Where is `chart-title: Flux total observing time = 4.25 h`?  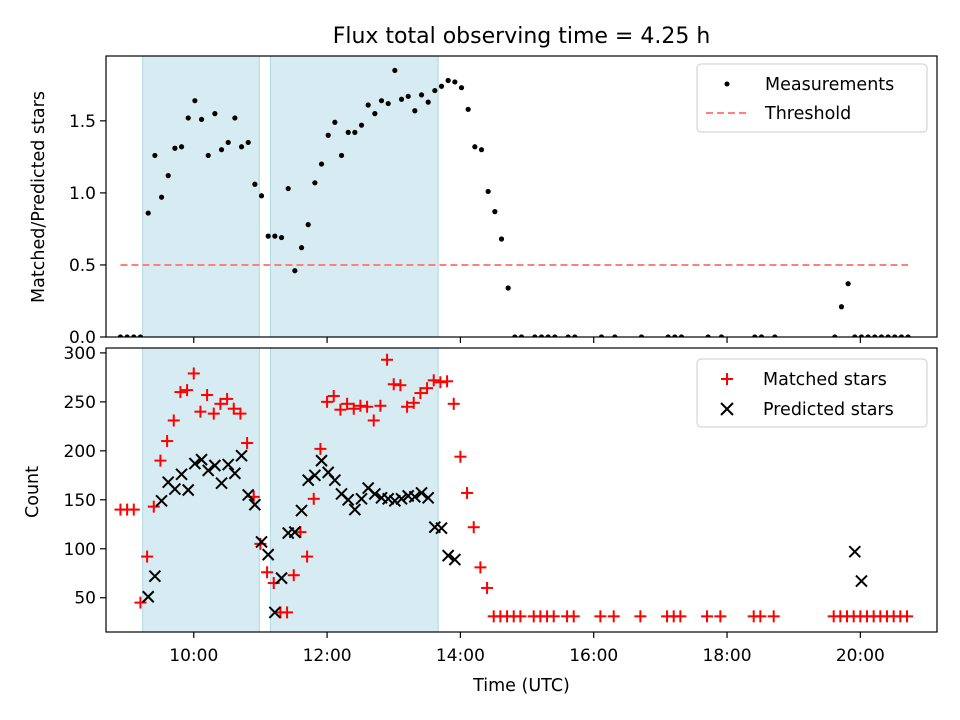 chart-title: Flux total observing time = 4.25 h is located at coordinates (522, 36).